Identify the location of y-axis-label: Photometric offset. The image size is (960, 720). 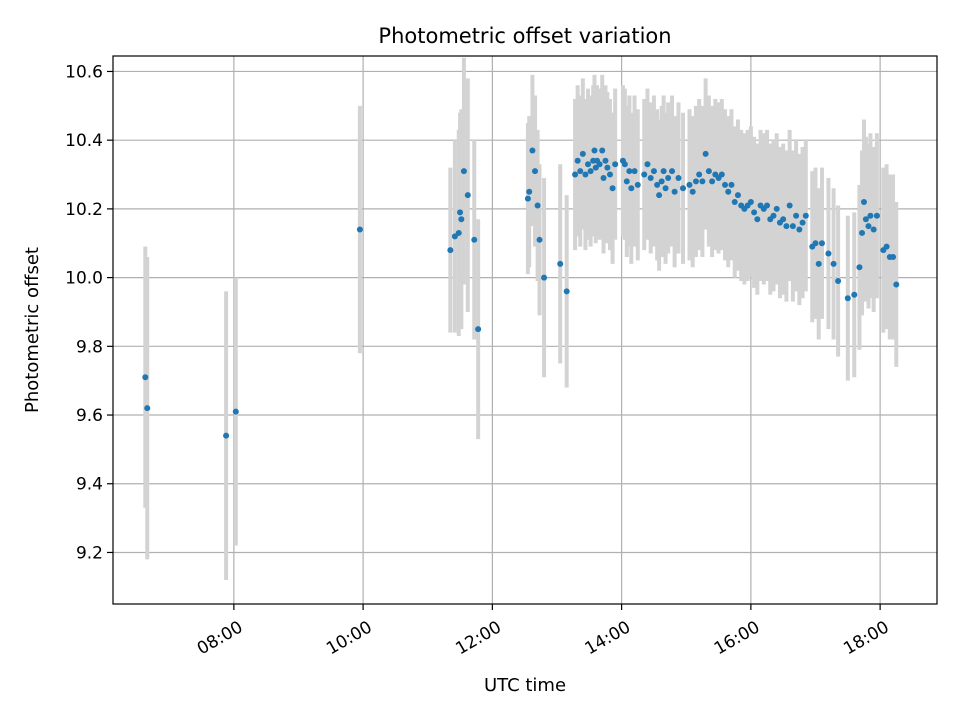
(32, 330).